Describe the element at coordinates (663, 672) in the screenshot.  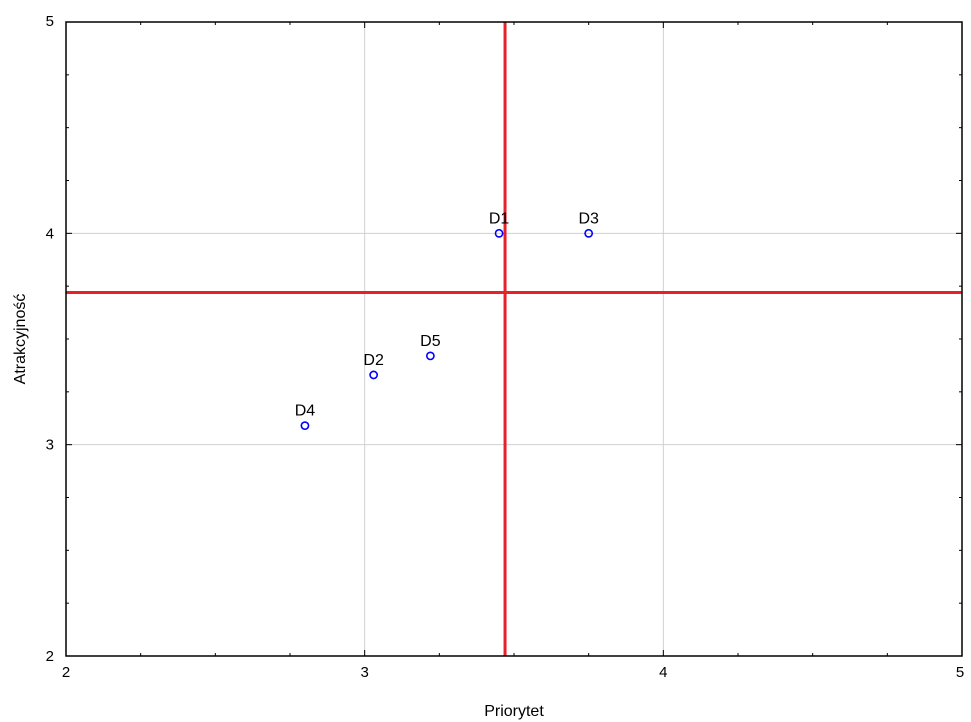
I see `x-tick-label: 4` at that location.